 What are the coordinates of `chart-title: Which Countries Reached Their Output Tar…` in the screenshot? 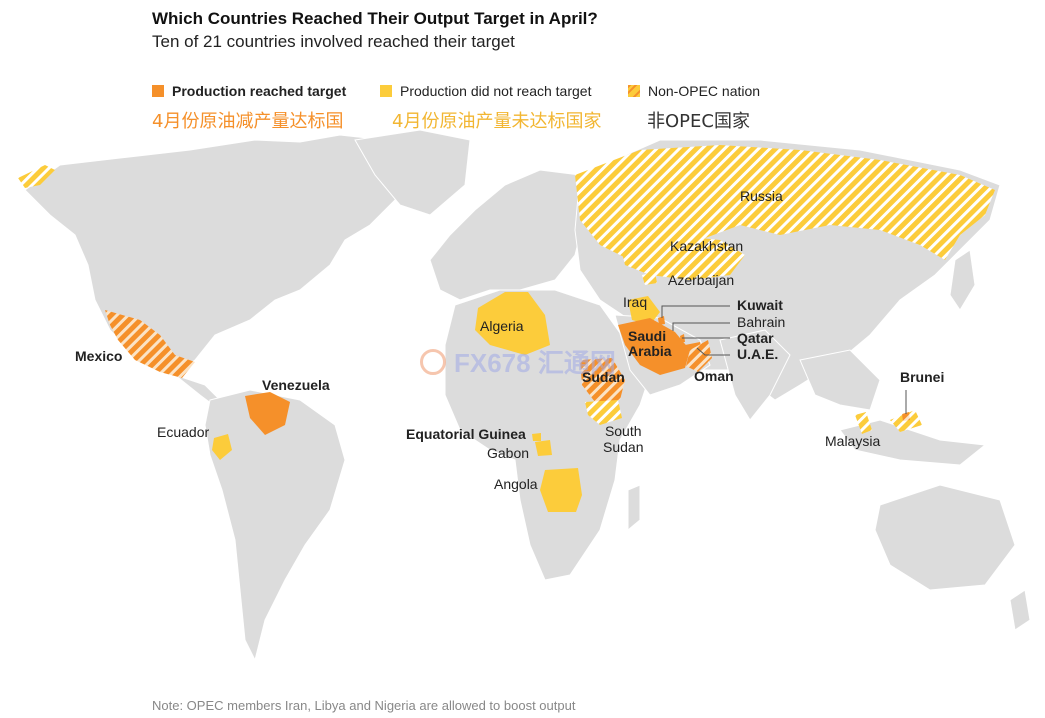 It's located at (375, 18).